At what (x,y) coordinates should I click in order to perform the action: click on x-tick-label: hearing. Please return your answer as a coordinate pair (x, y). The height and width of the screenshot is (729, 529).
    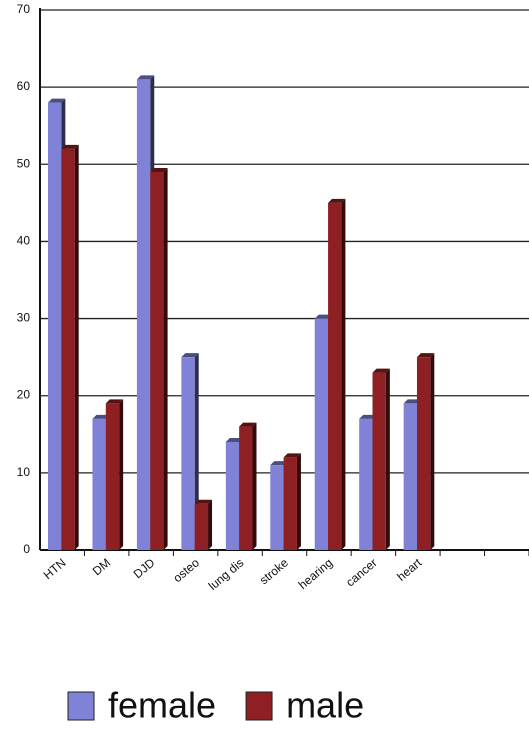
    Looking at the image, I should click on (316, 574).